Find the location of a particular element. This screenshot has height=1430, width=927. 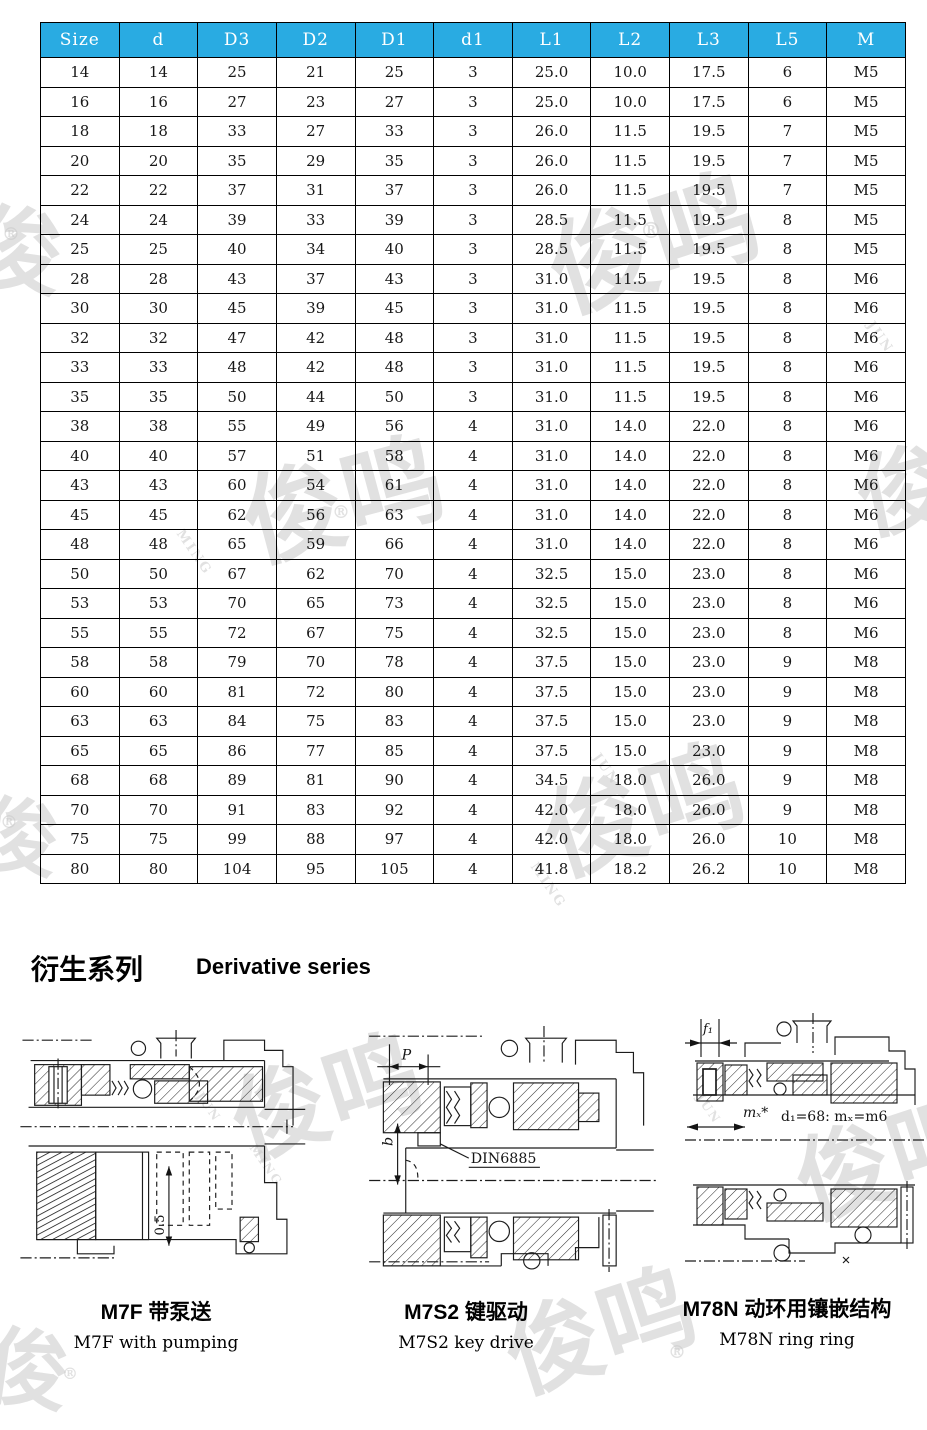

table-cell: 83 is located at coordinates (394, 721).